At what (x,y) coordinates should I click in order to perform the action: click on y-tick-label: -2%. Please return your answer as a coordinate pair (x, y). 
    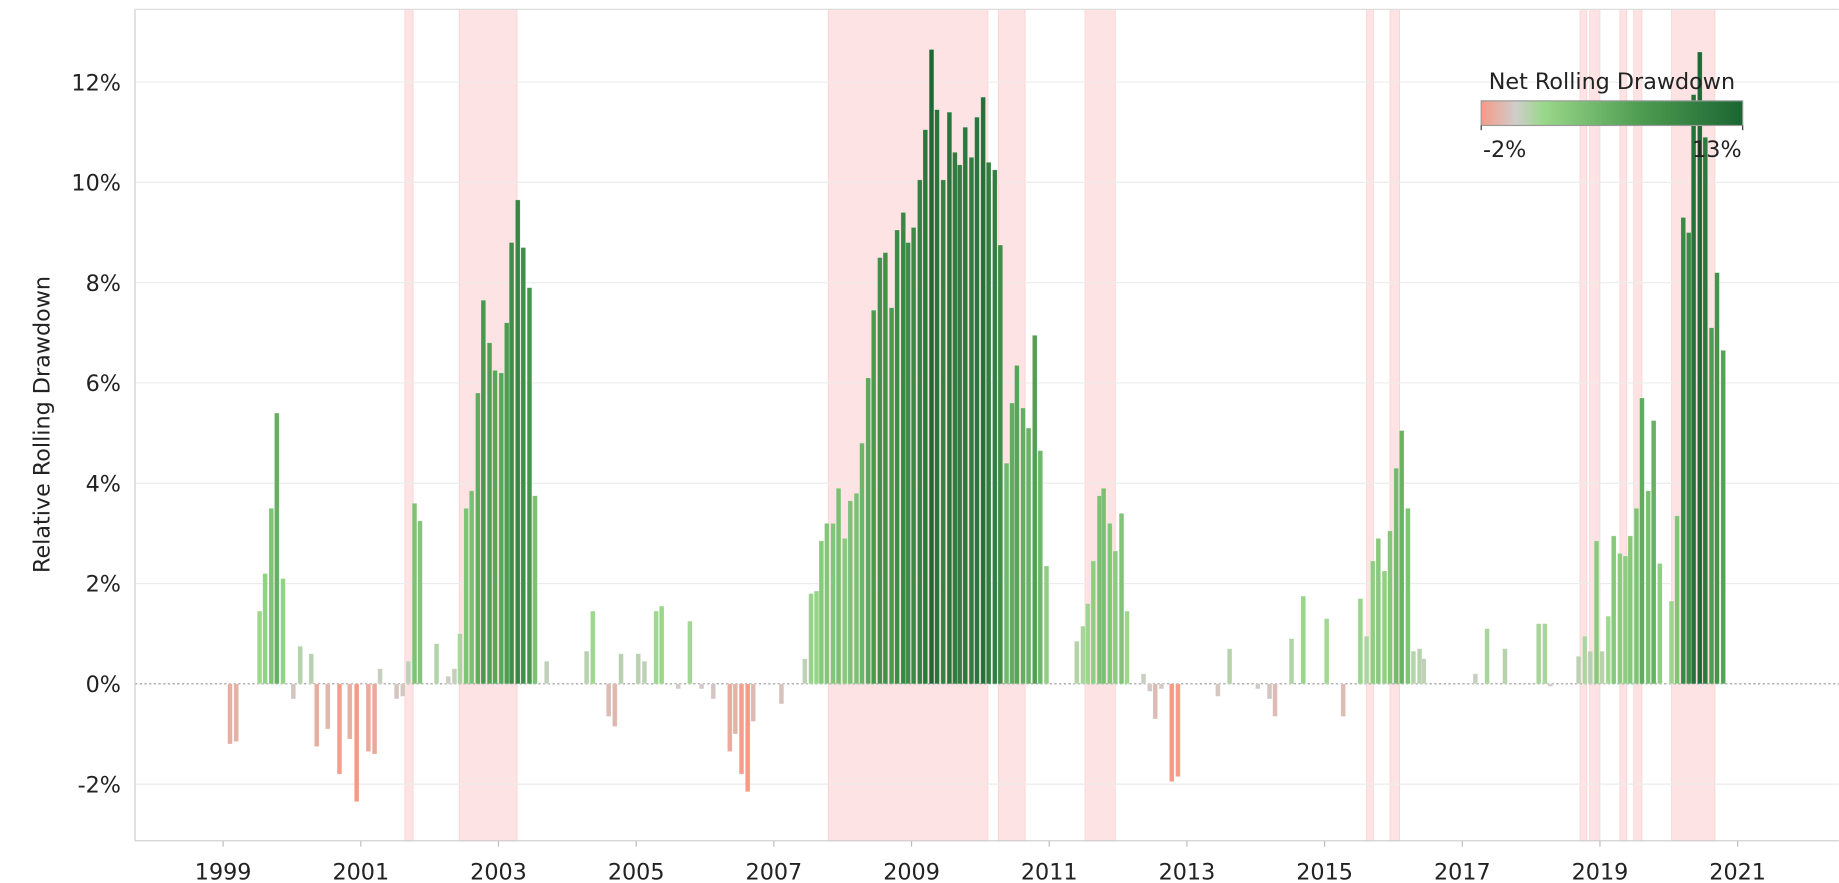
    Looking at the image, I should click on (99, 785).